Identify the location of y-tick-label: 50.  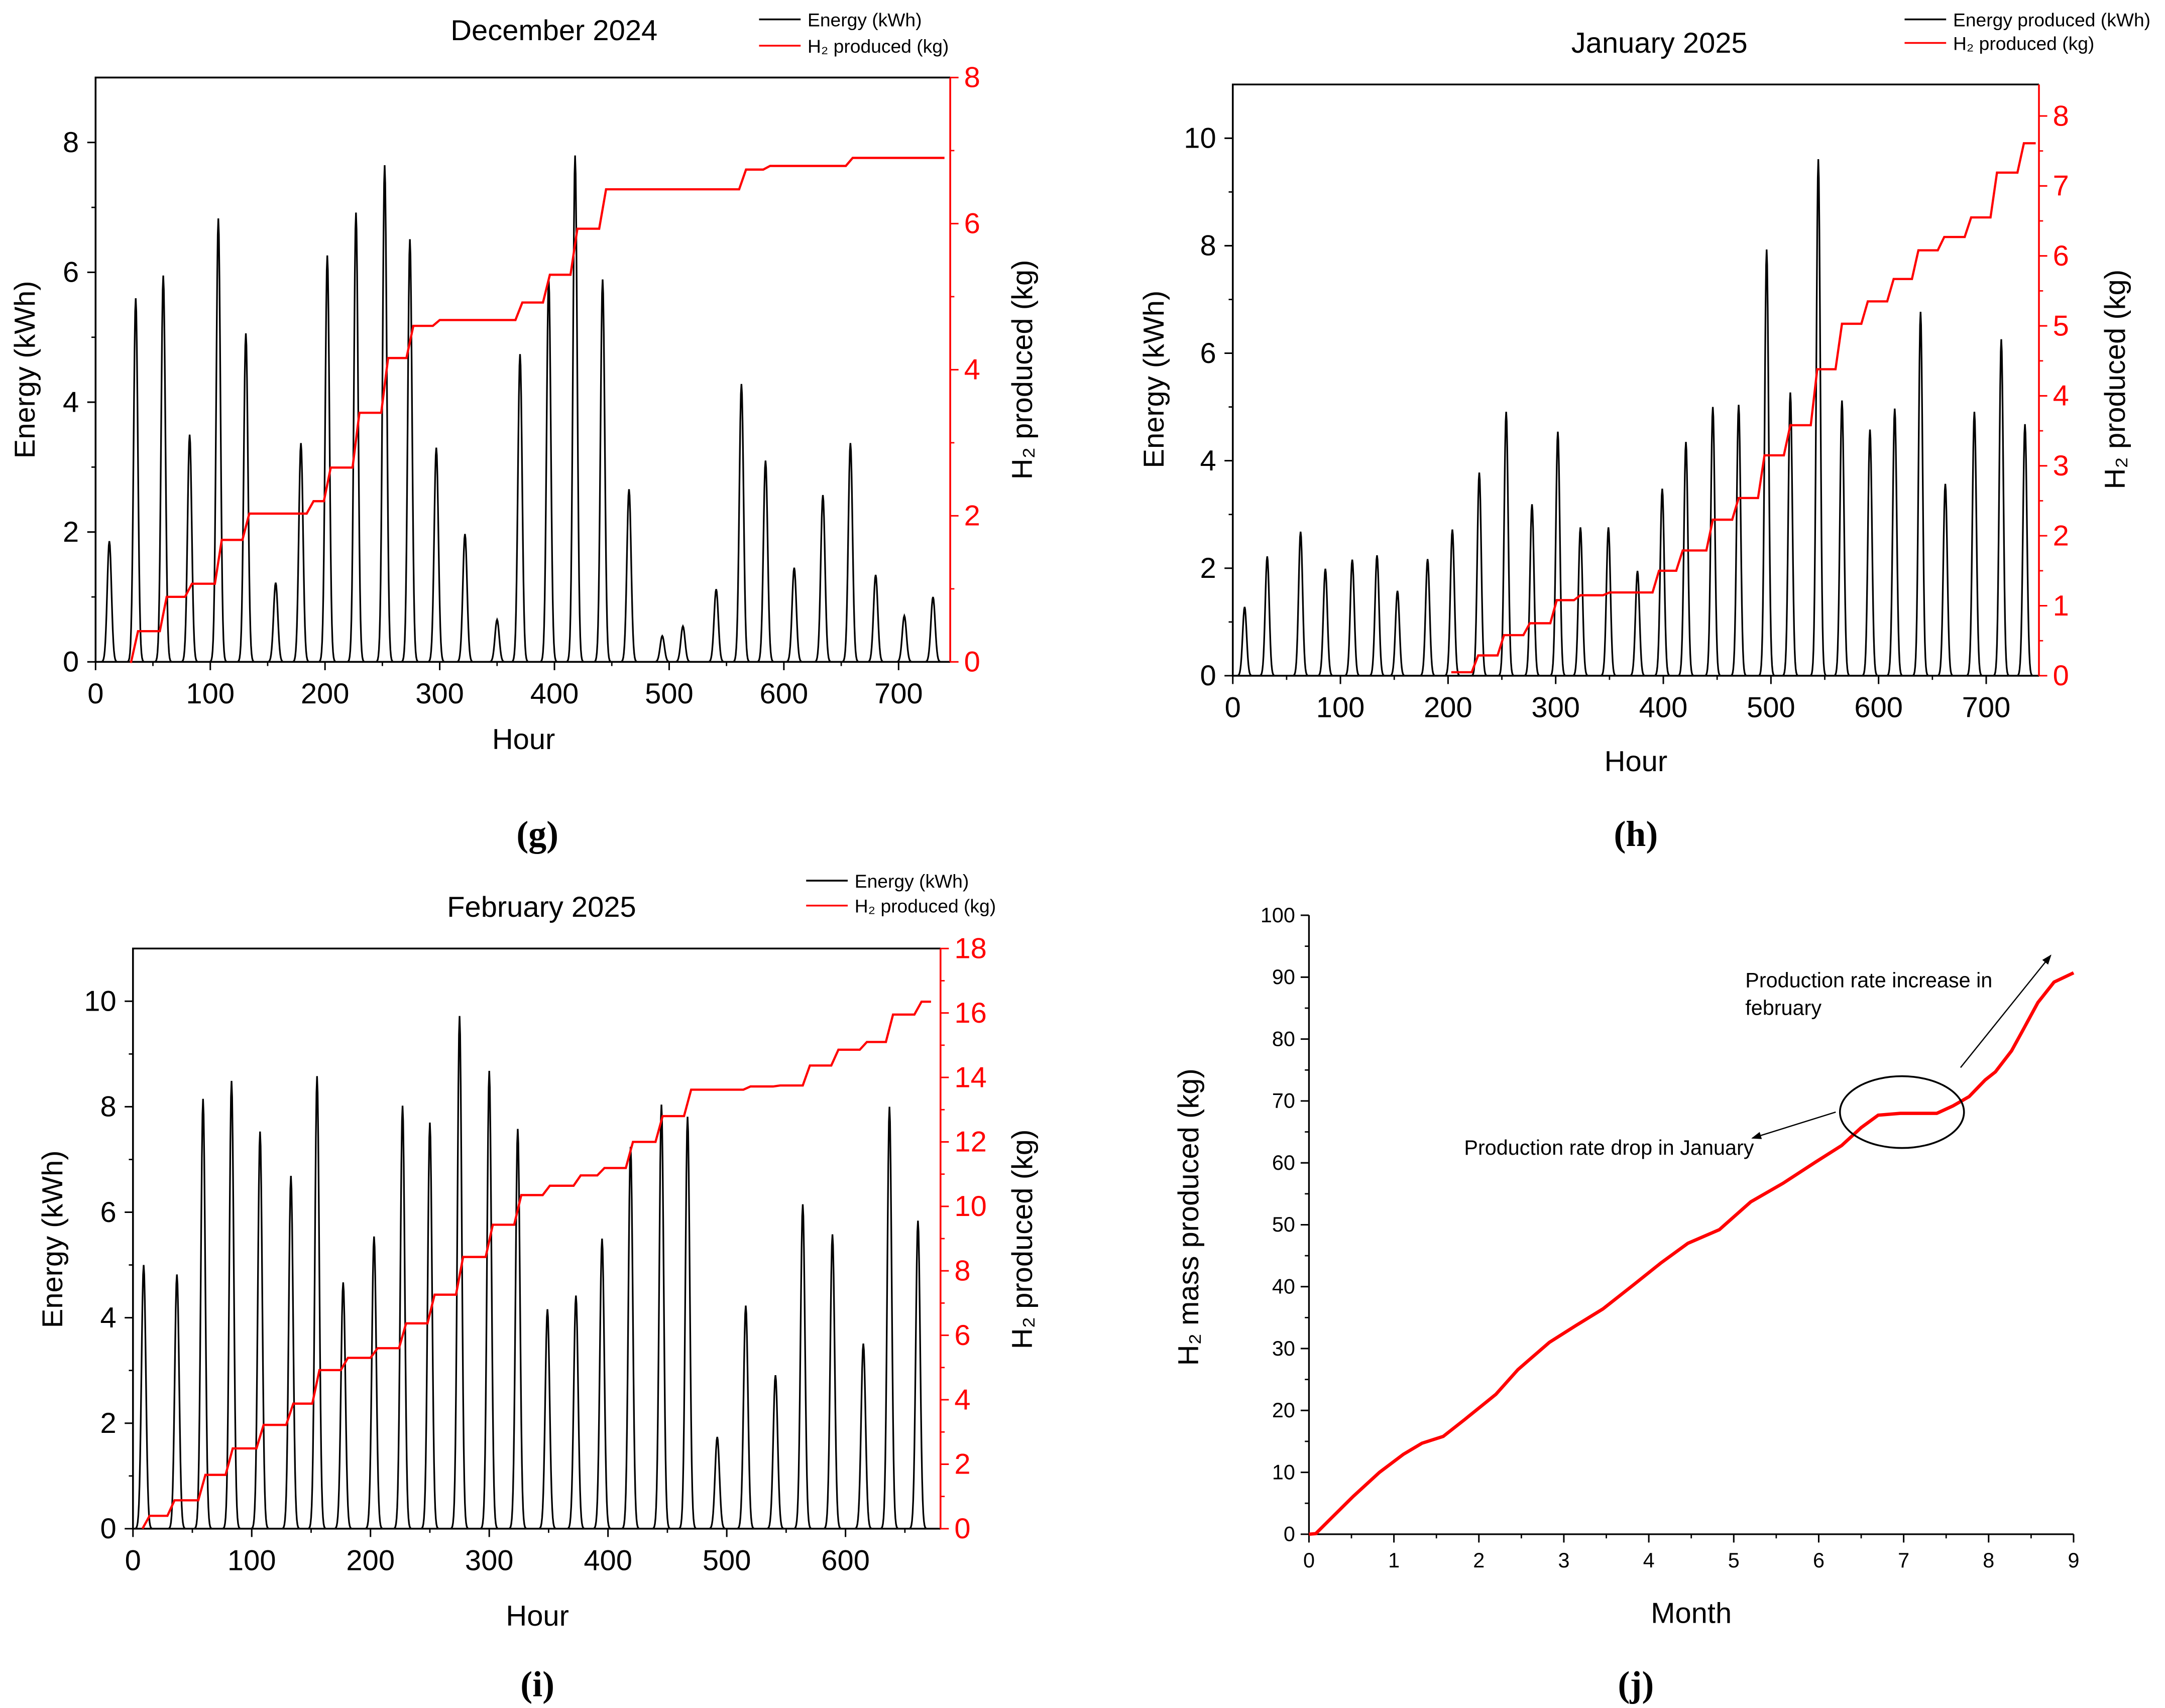
(1283, 1225).